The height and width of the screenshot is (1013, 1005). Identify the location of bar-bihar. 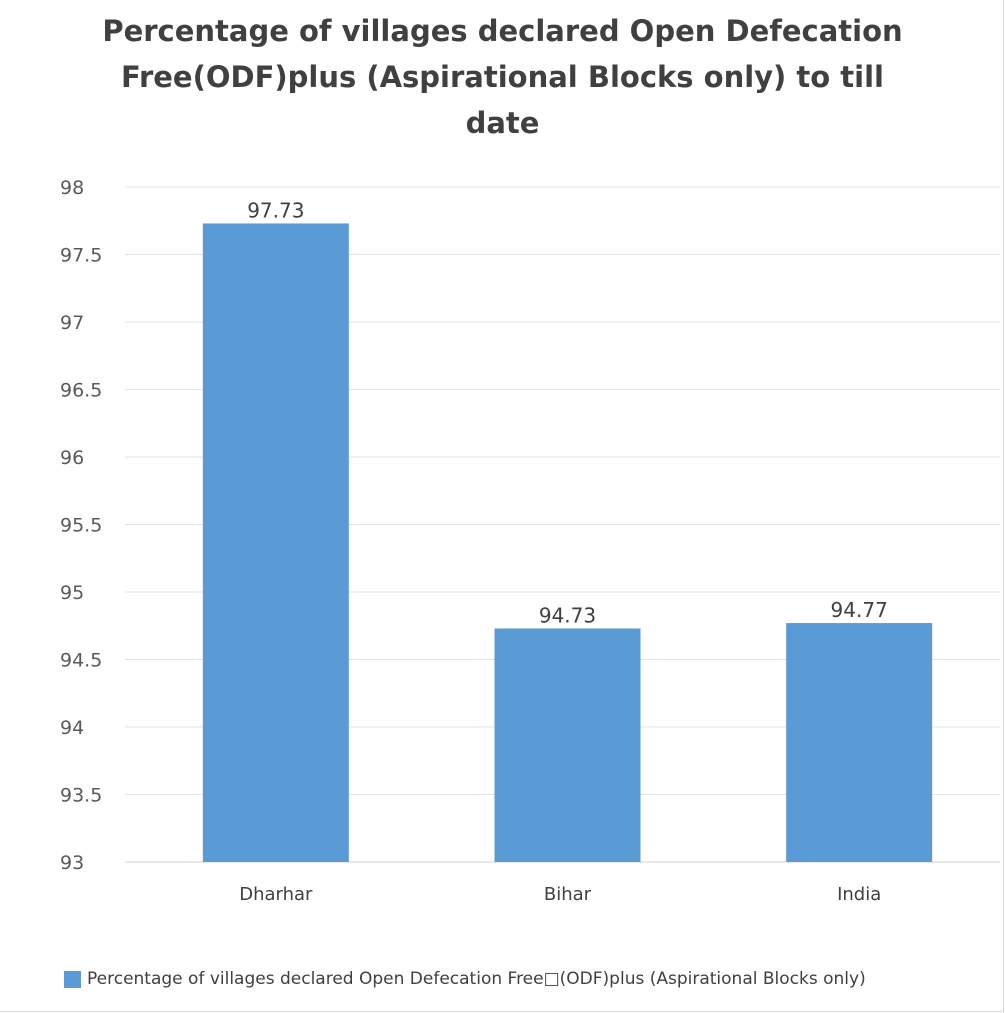
(567, 745).